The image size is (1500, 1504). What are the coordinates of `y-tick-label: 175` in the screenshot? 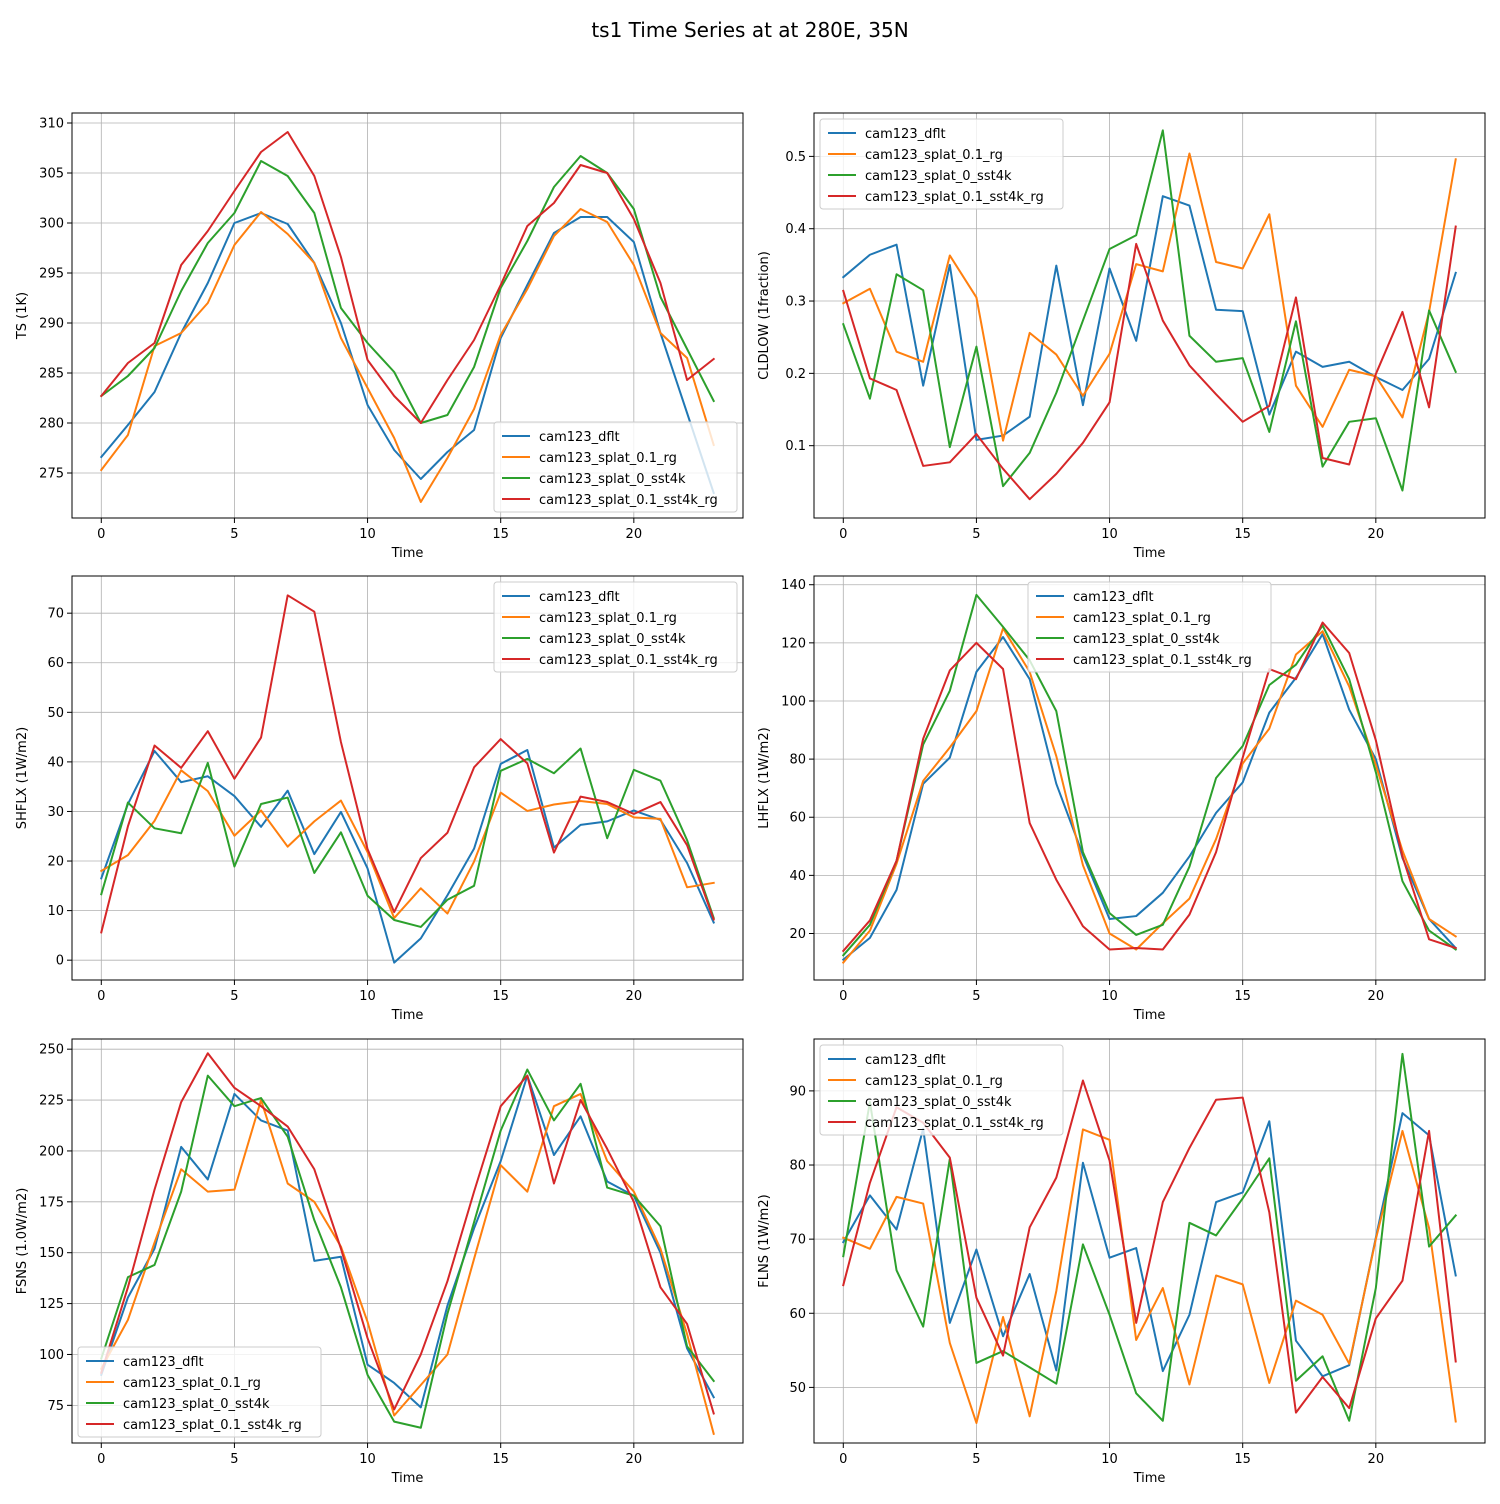 It's located at (51, 1202).